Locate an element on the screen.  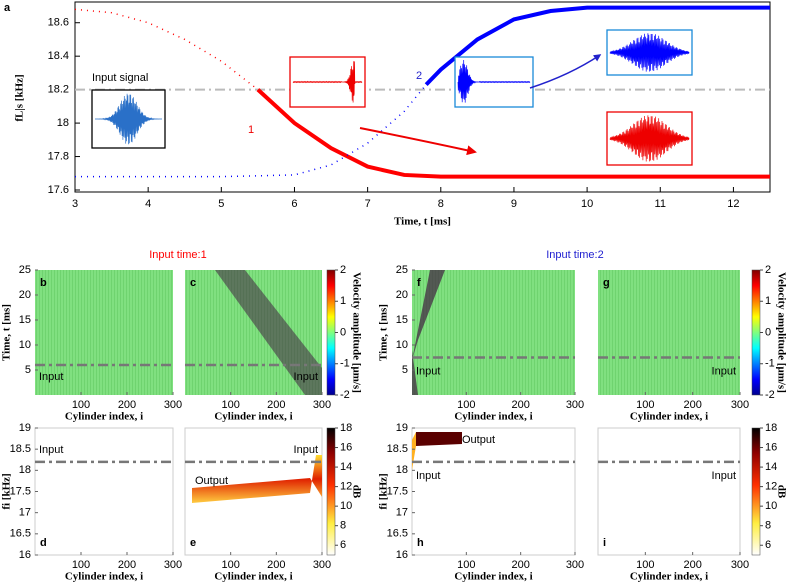
colorbar-tick-label: 1 is located at coordinates (343, 301).